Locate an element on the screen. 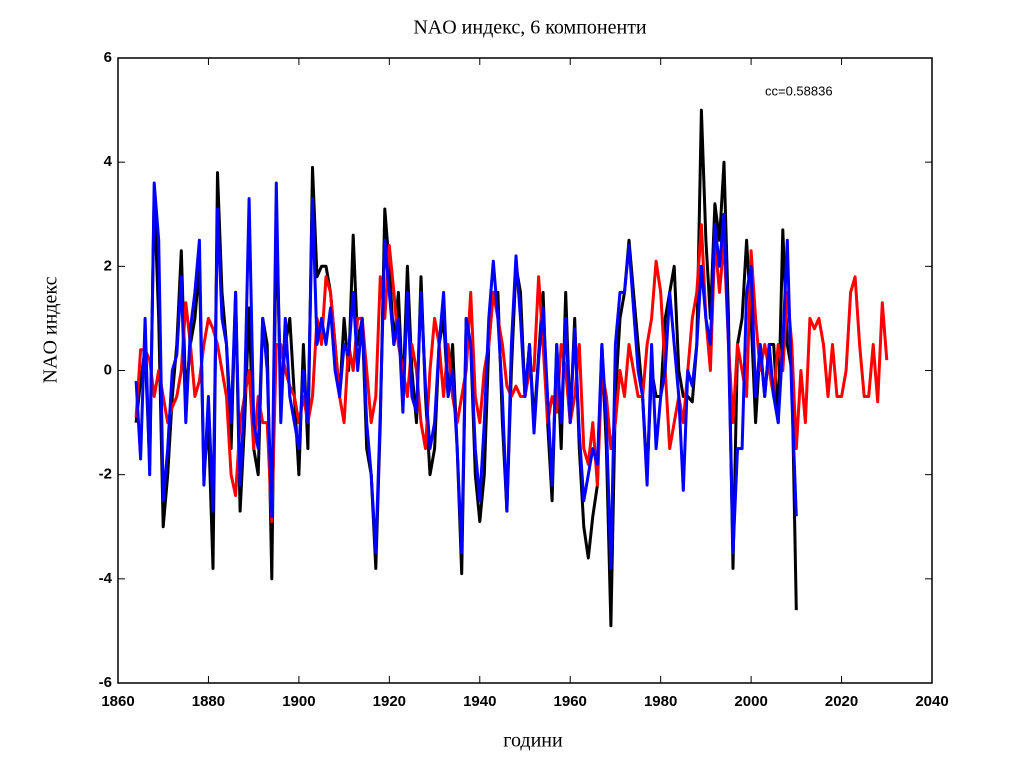 This screenshot has width=1024, height=768. annotation: cc=0.58836 is located at coordinates (799, 90).